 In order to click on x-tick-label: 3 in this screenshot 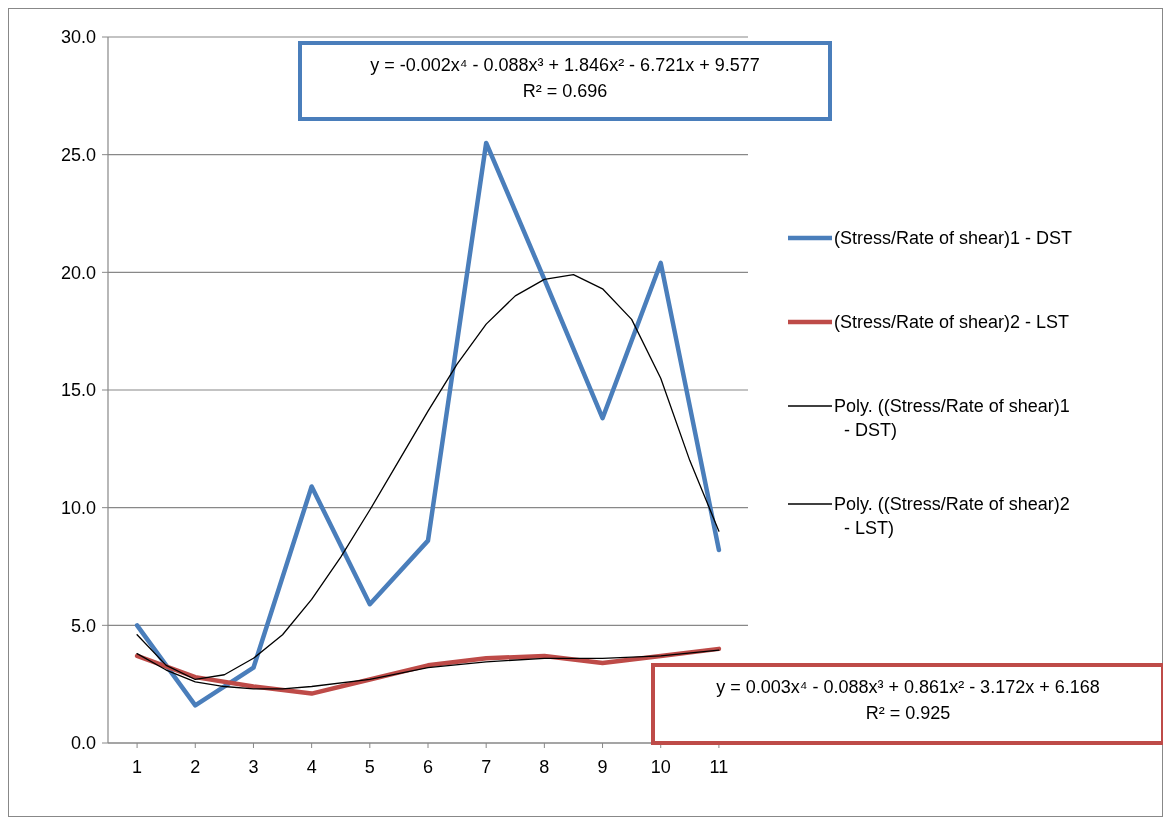, I will do `click(253, 767)`.